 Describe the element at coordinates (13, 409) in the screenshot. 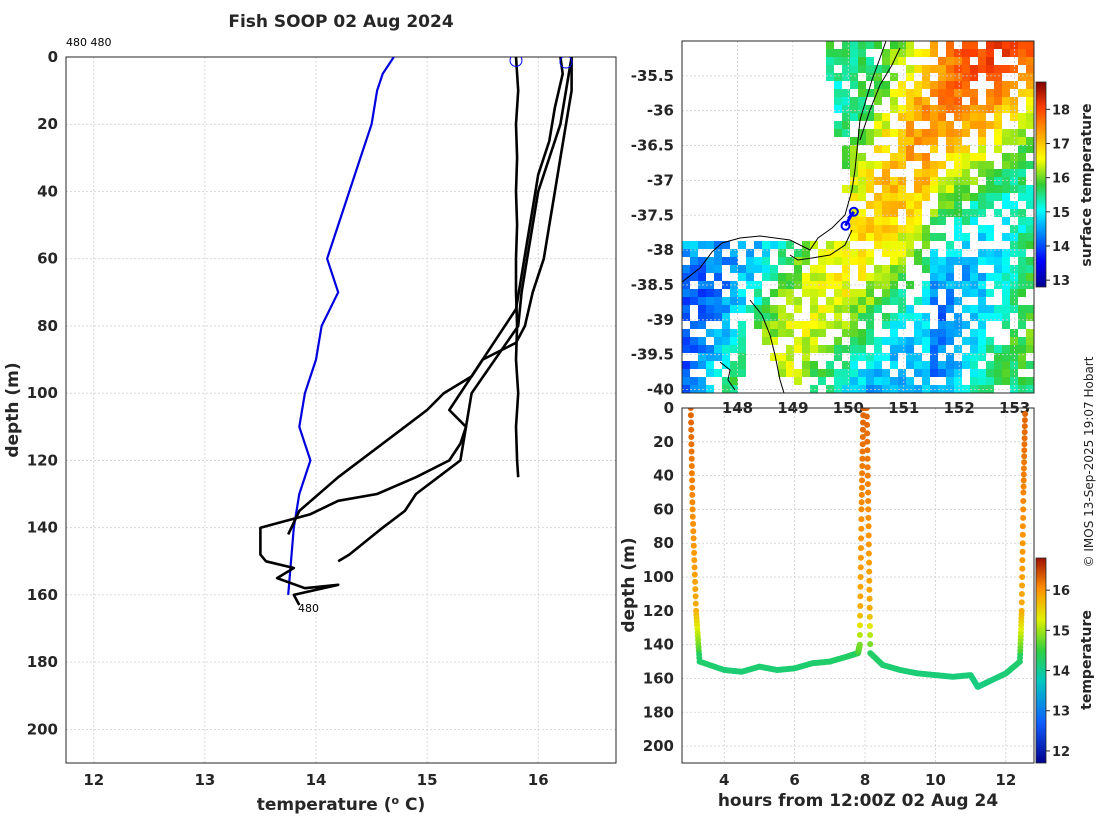

I see `profile-y-label: depth (m)` at that location.